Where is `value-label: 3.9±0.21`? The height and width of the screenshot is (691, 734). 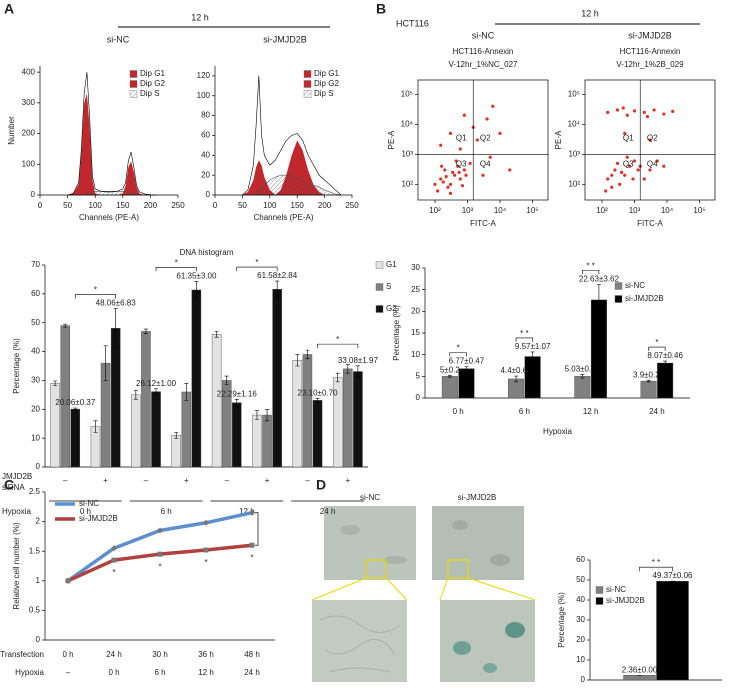 value-label: 3.9±0.21 is located at coordinates (649, 374).